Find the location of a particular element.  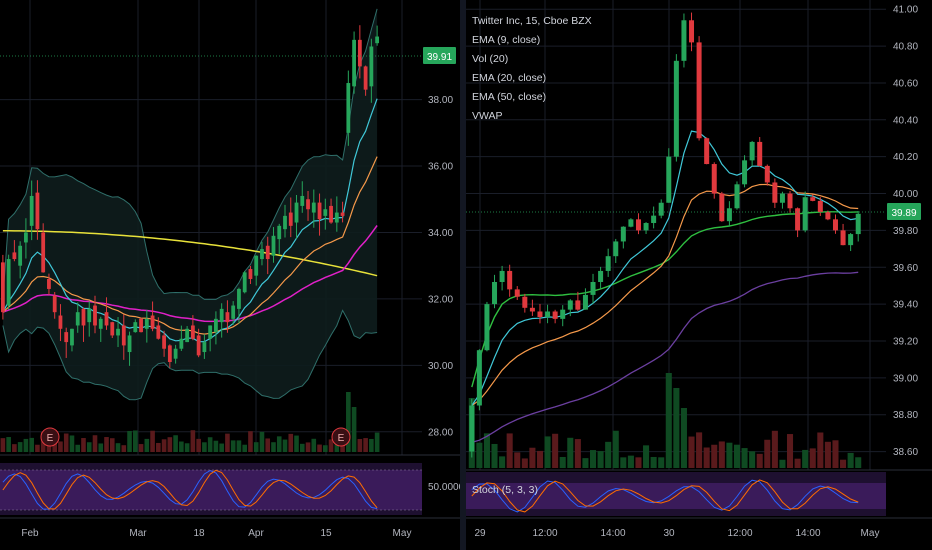

legend-study-vol: Vol (20) is located at coordinates (490, 59).